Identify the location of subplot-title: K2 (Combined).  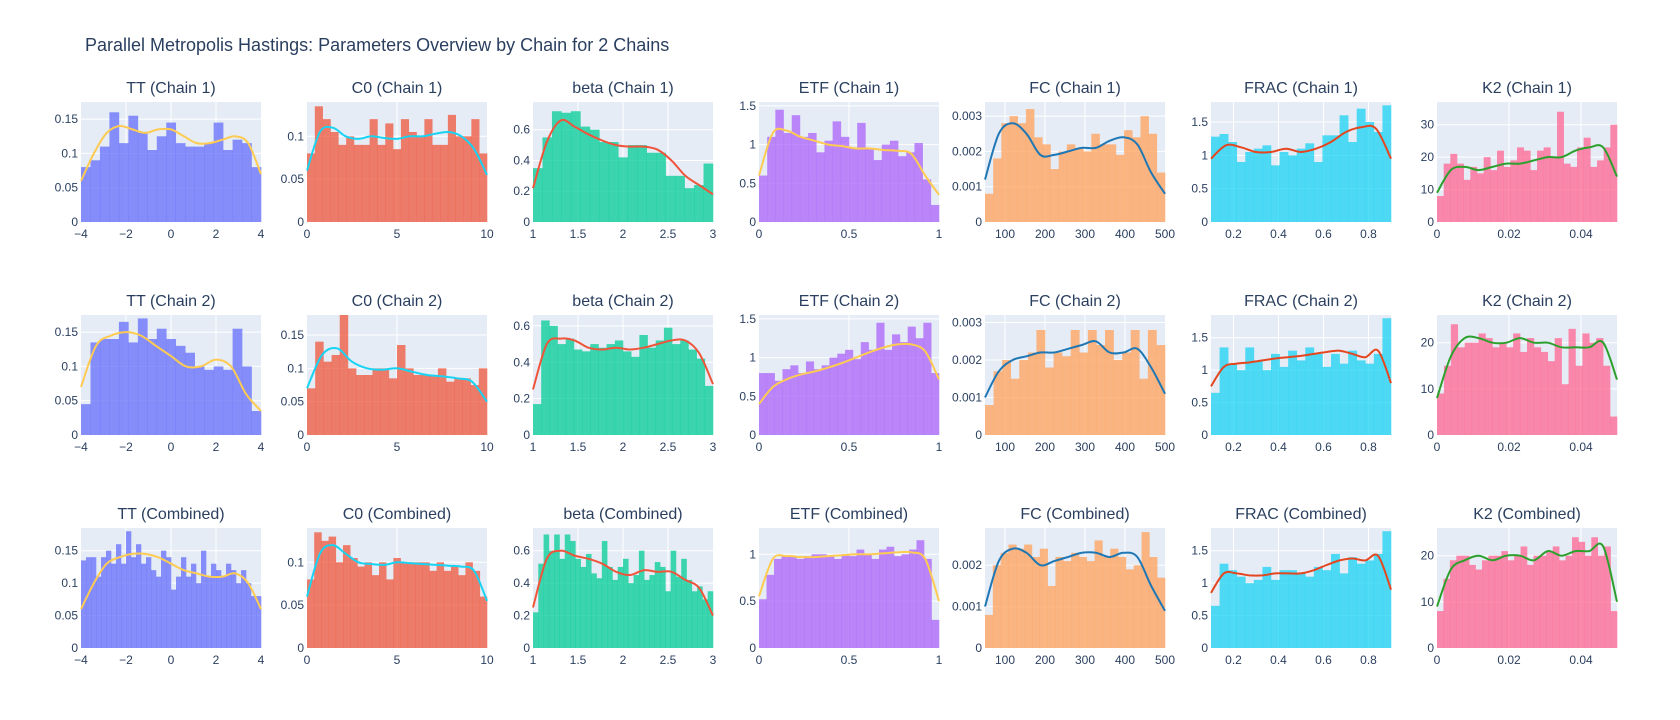
(1527, 514).